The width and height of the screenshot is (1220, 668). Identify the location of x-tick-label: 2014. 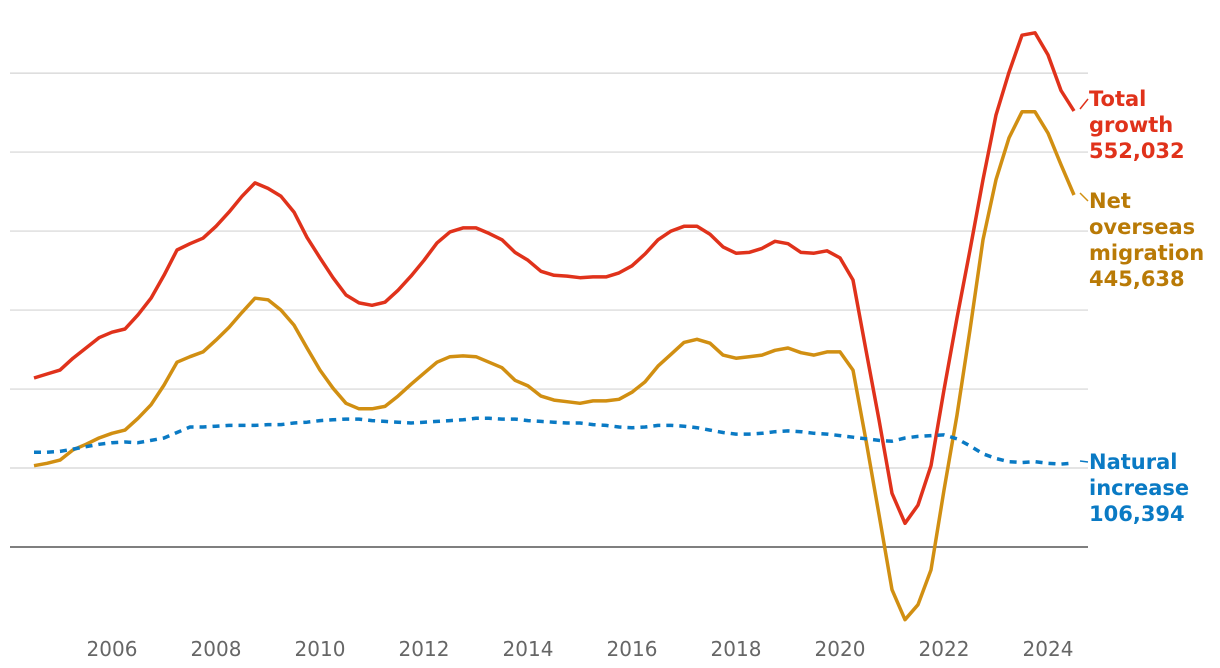
(528, 649).